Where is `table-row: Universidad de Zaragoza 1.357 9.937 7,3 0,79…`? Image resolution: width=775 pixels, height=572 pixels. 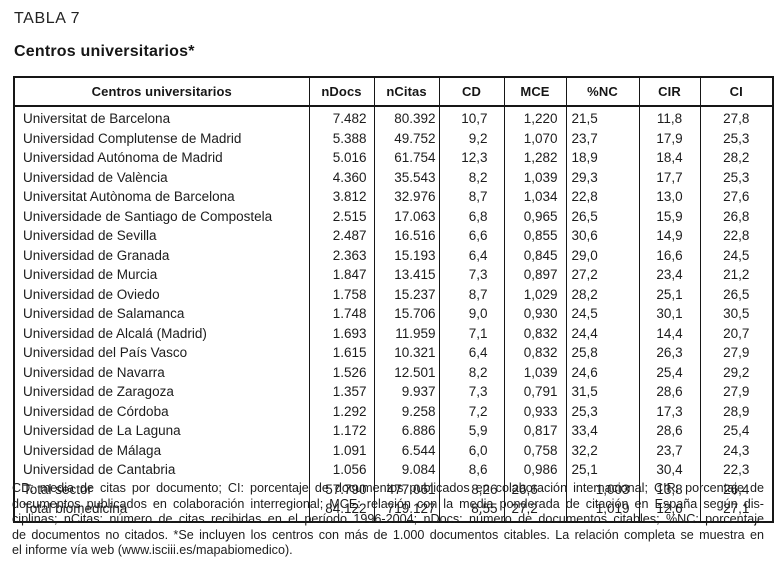 table-row: Universidad de Zaragoza 1.357 9.937 7,3 0,79… is located at coordinates (393, 392).